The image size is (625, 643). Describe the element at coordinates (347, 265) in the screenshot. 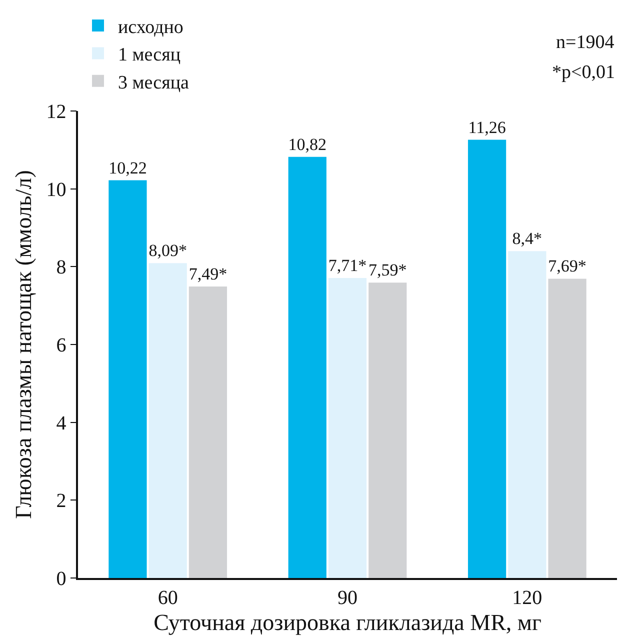

I see `data-label: 7,71*` at that location.